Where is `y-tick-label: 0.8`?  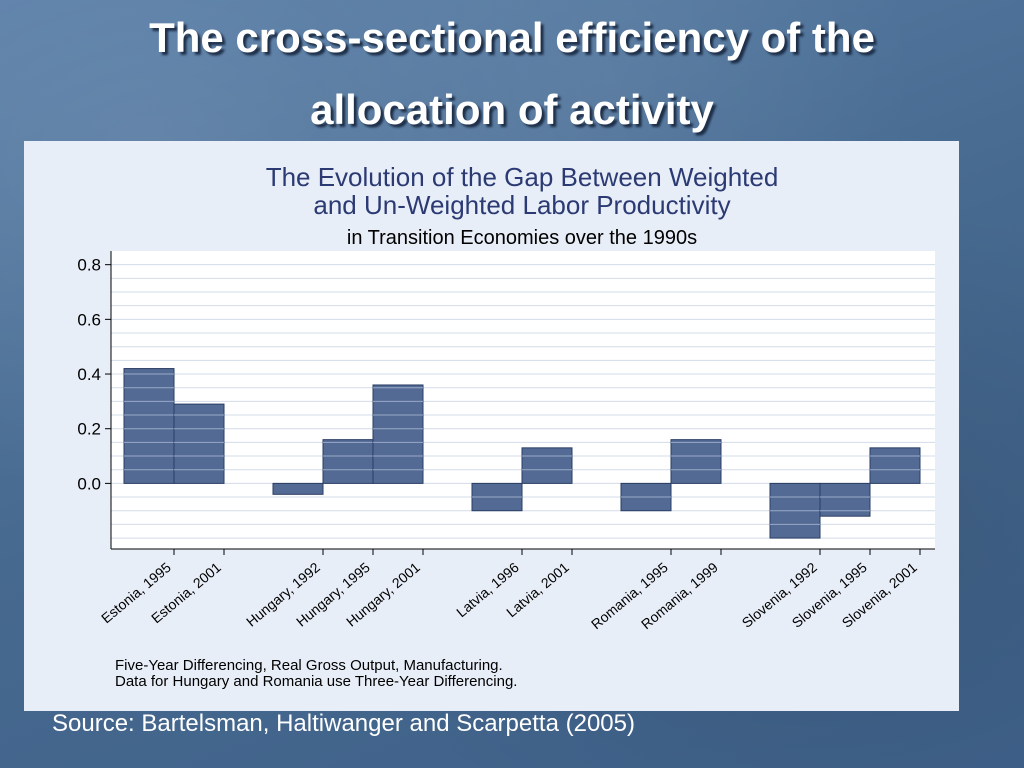
y-tick-label: 0.8 is located at coordinates (89, 265).